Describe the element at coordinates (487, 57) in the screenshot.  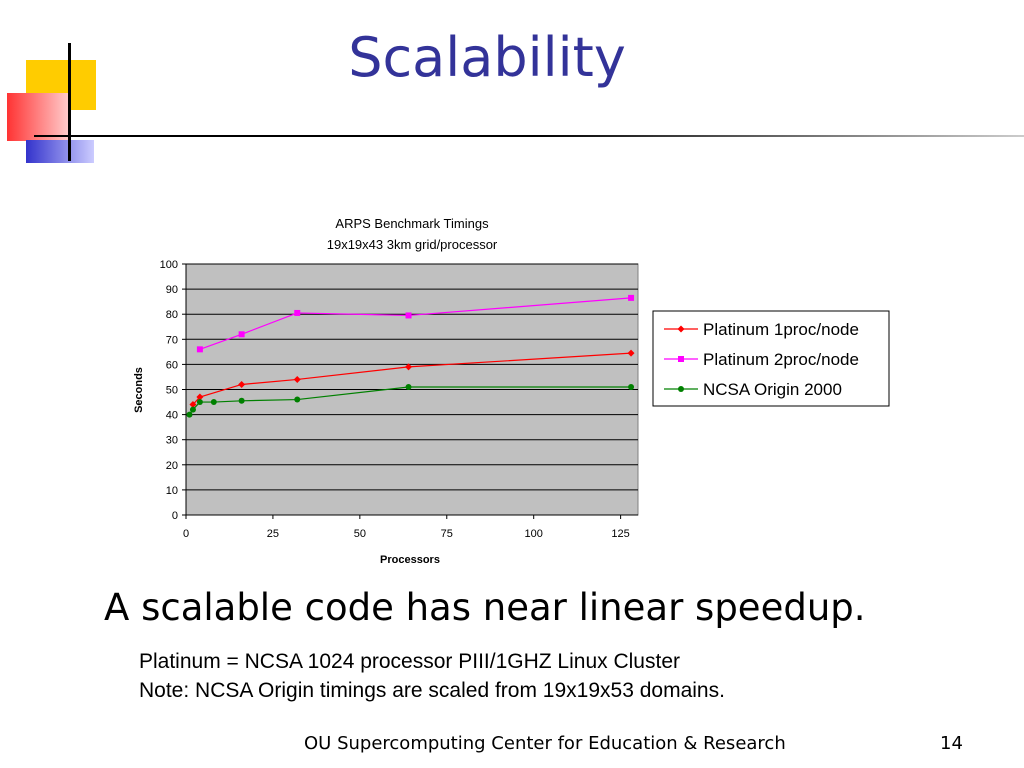
I see `slide-title: Scalability` at that location.